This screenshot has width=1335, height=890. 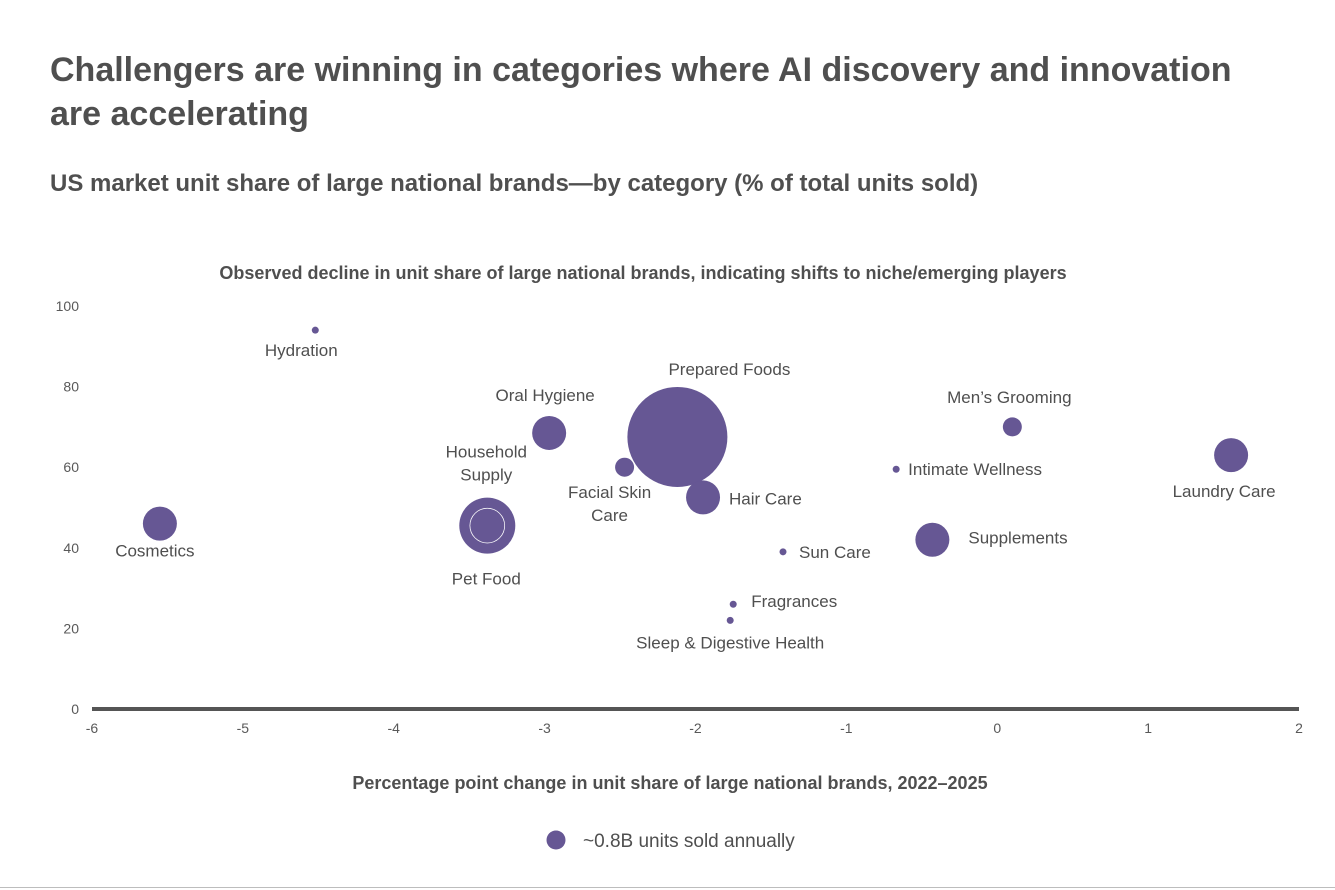 What do you see at coordinates (667, 887) in the screenshot?
I see `bottom-divider` at bounding box center [667, 887].